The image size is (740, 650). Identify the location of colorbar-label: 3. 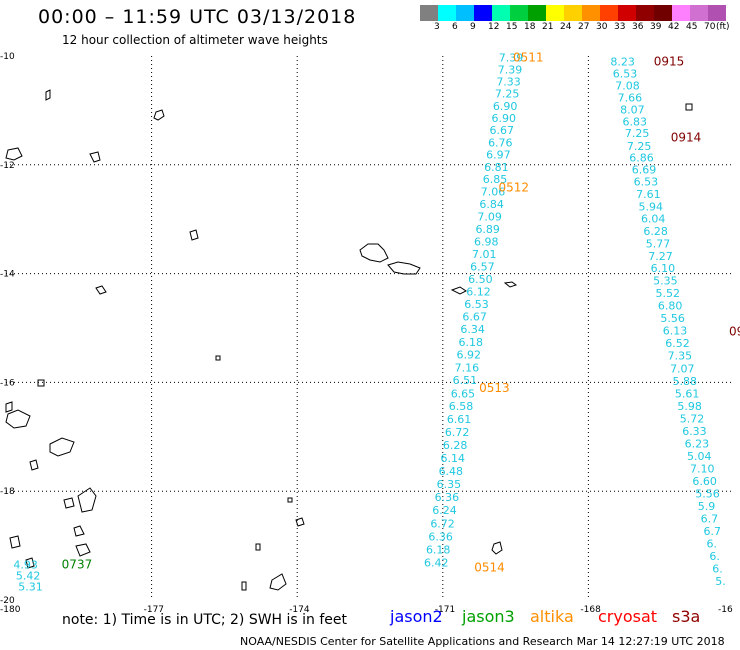
(437, 27).